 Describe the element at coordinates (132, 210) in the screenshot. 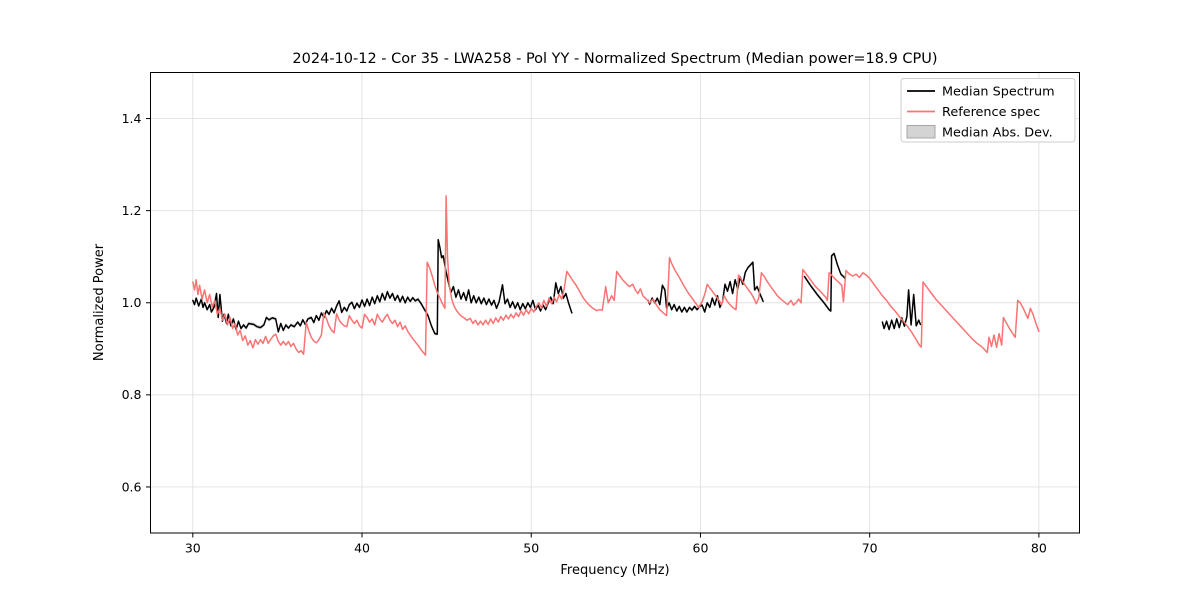

I see `y-tick-label: 1.2` at that location.